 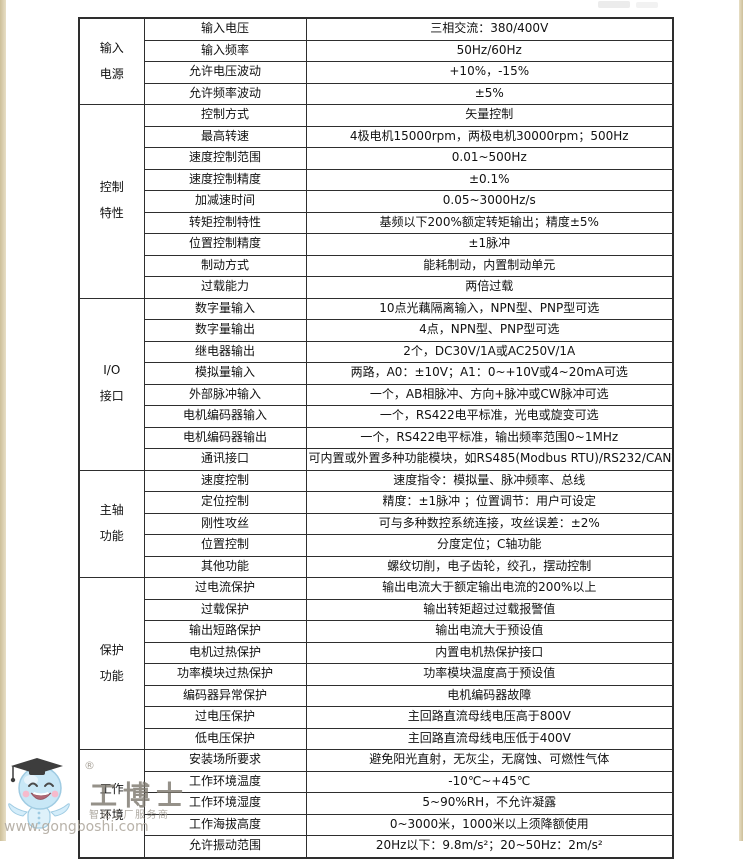 I want to click on spec-row: 模拟量输入 两路，A0：±10V；A1：0~+10V或4~20mA可选, so click(x=376, y=373).